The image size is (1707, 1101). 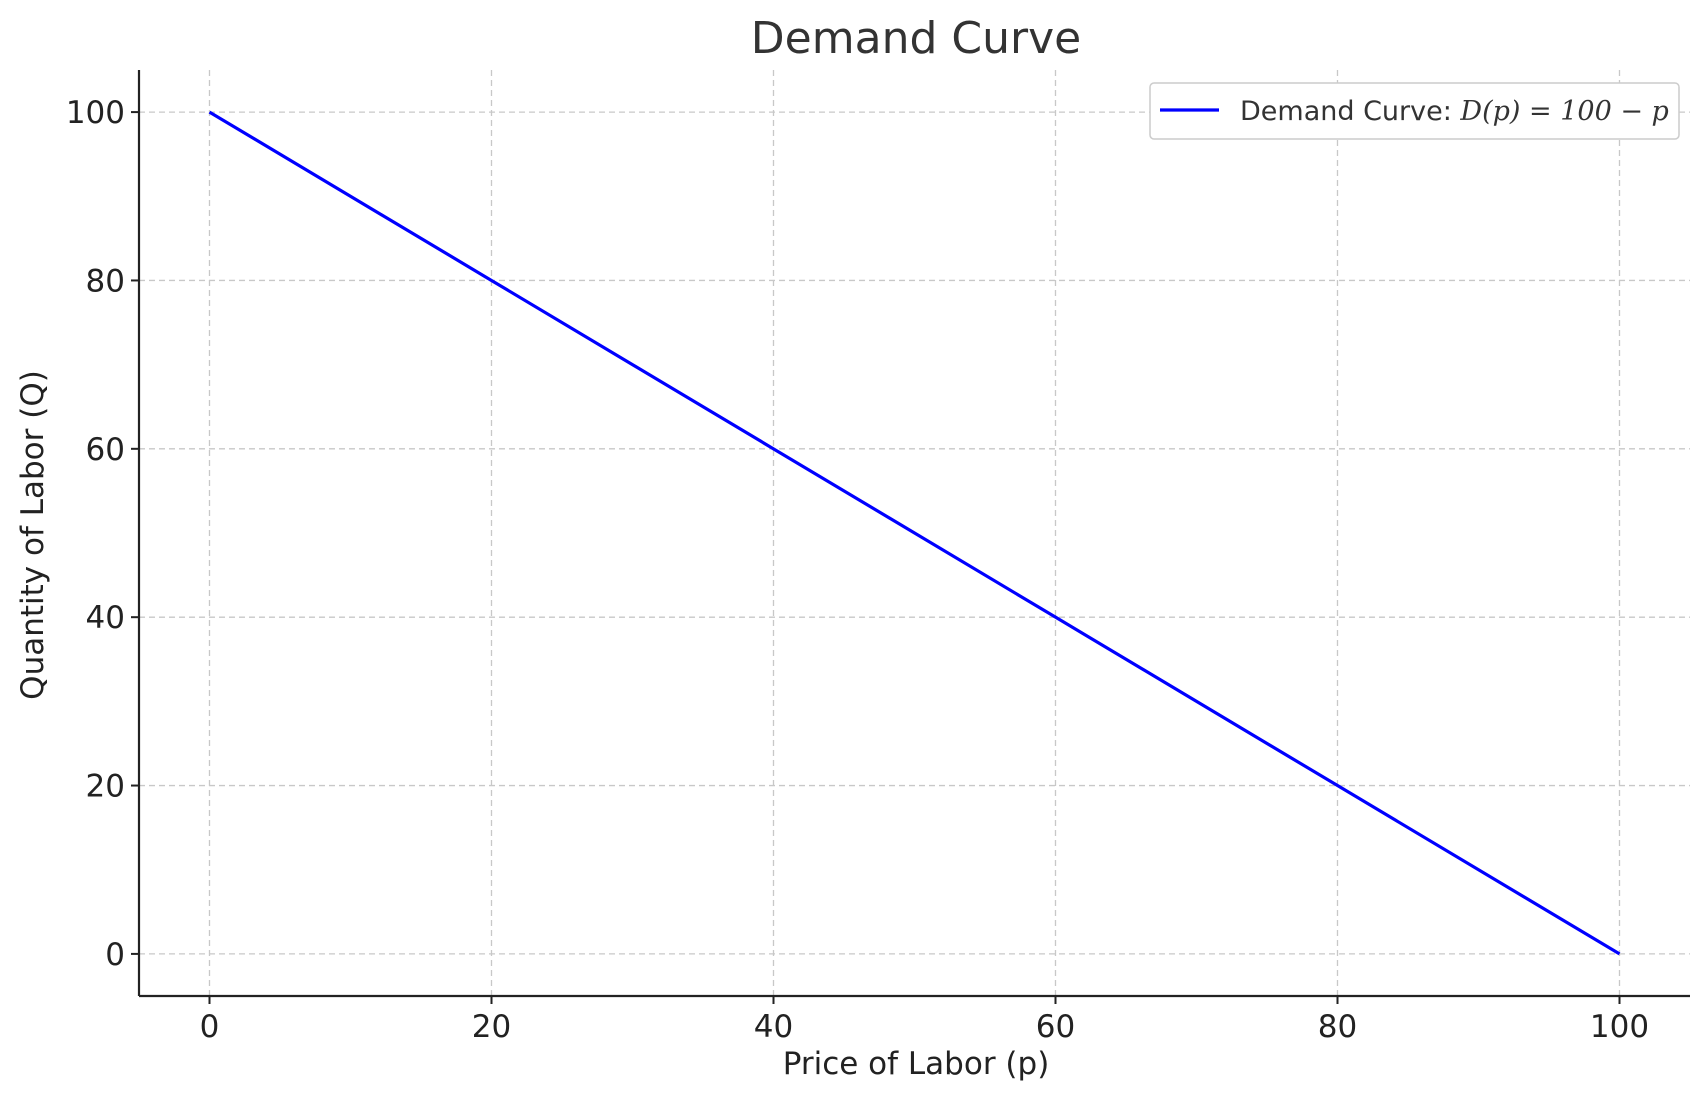 What do you see at coordinates (105, 787) in the screenshot?
I see `y-tick-label: 20` at bounding box center [105, 787].